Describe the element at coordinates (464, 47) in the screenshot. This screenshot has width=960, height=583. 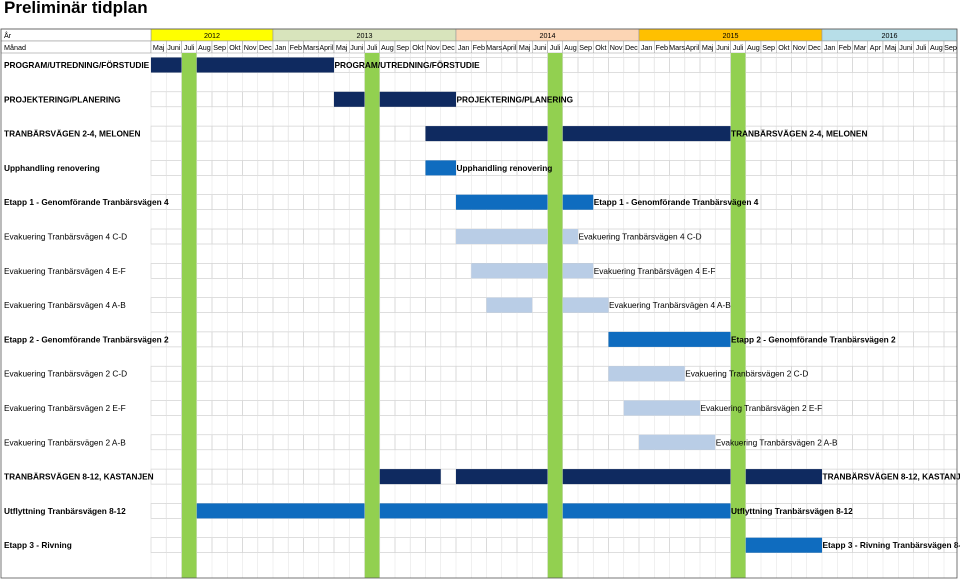
I see `month-label: Jan` at that location.